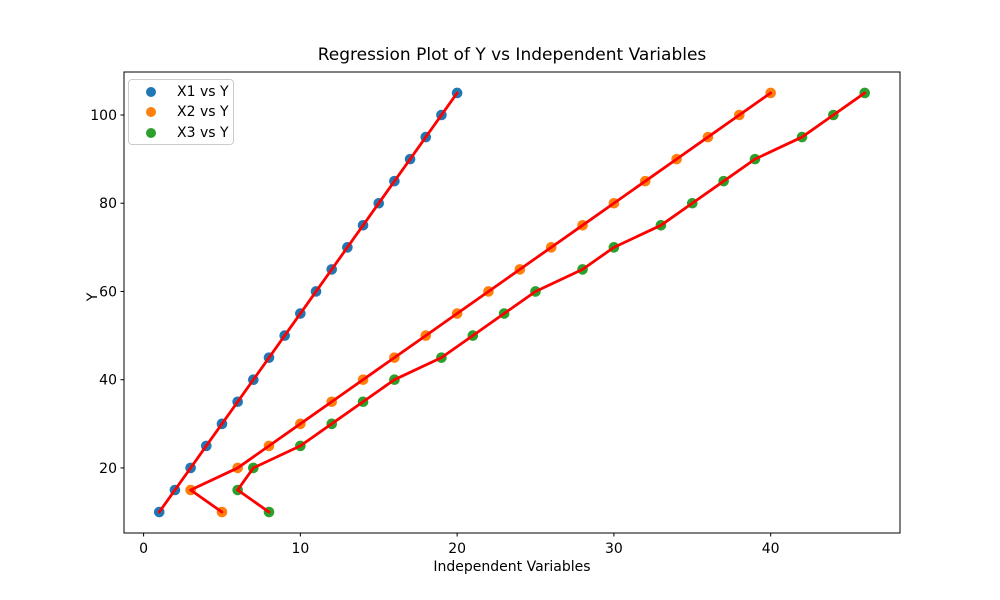  Describe the element at coordinates (143, 549) in the screenshot. I see `x-tick-label: 0` at that location.